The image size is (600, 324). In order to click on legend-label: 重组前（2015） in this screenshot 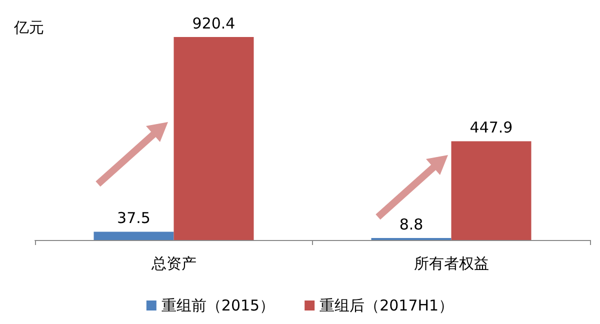, I will do `click(218, 305)`.